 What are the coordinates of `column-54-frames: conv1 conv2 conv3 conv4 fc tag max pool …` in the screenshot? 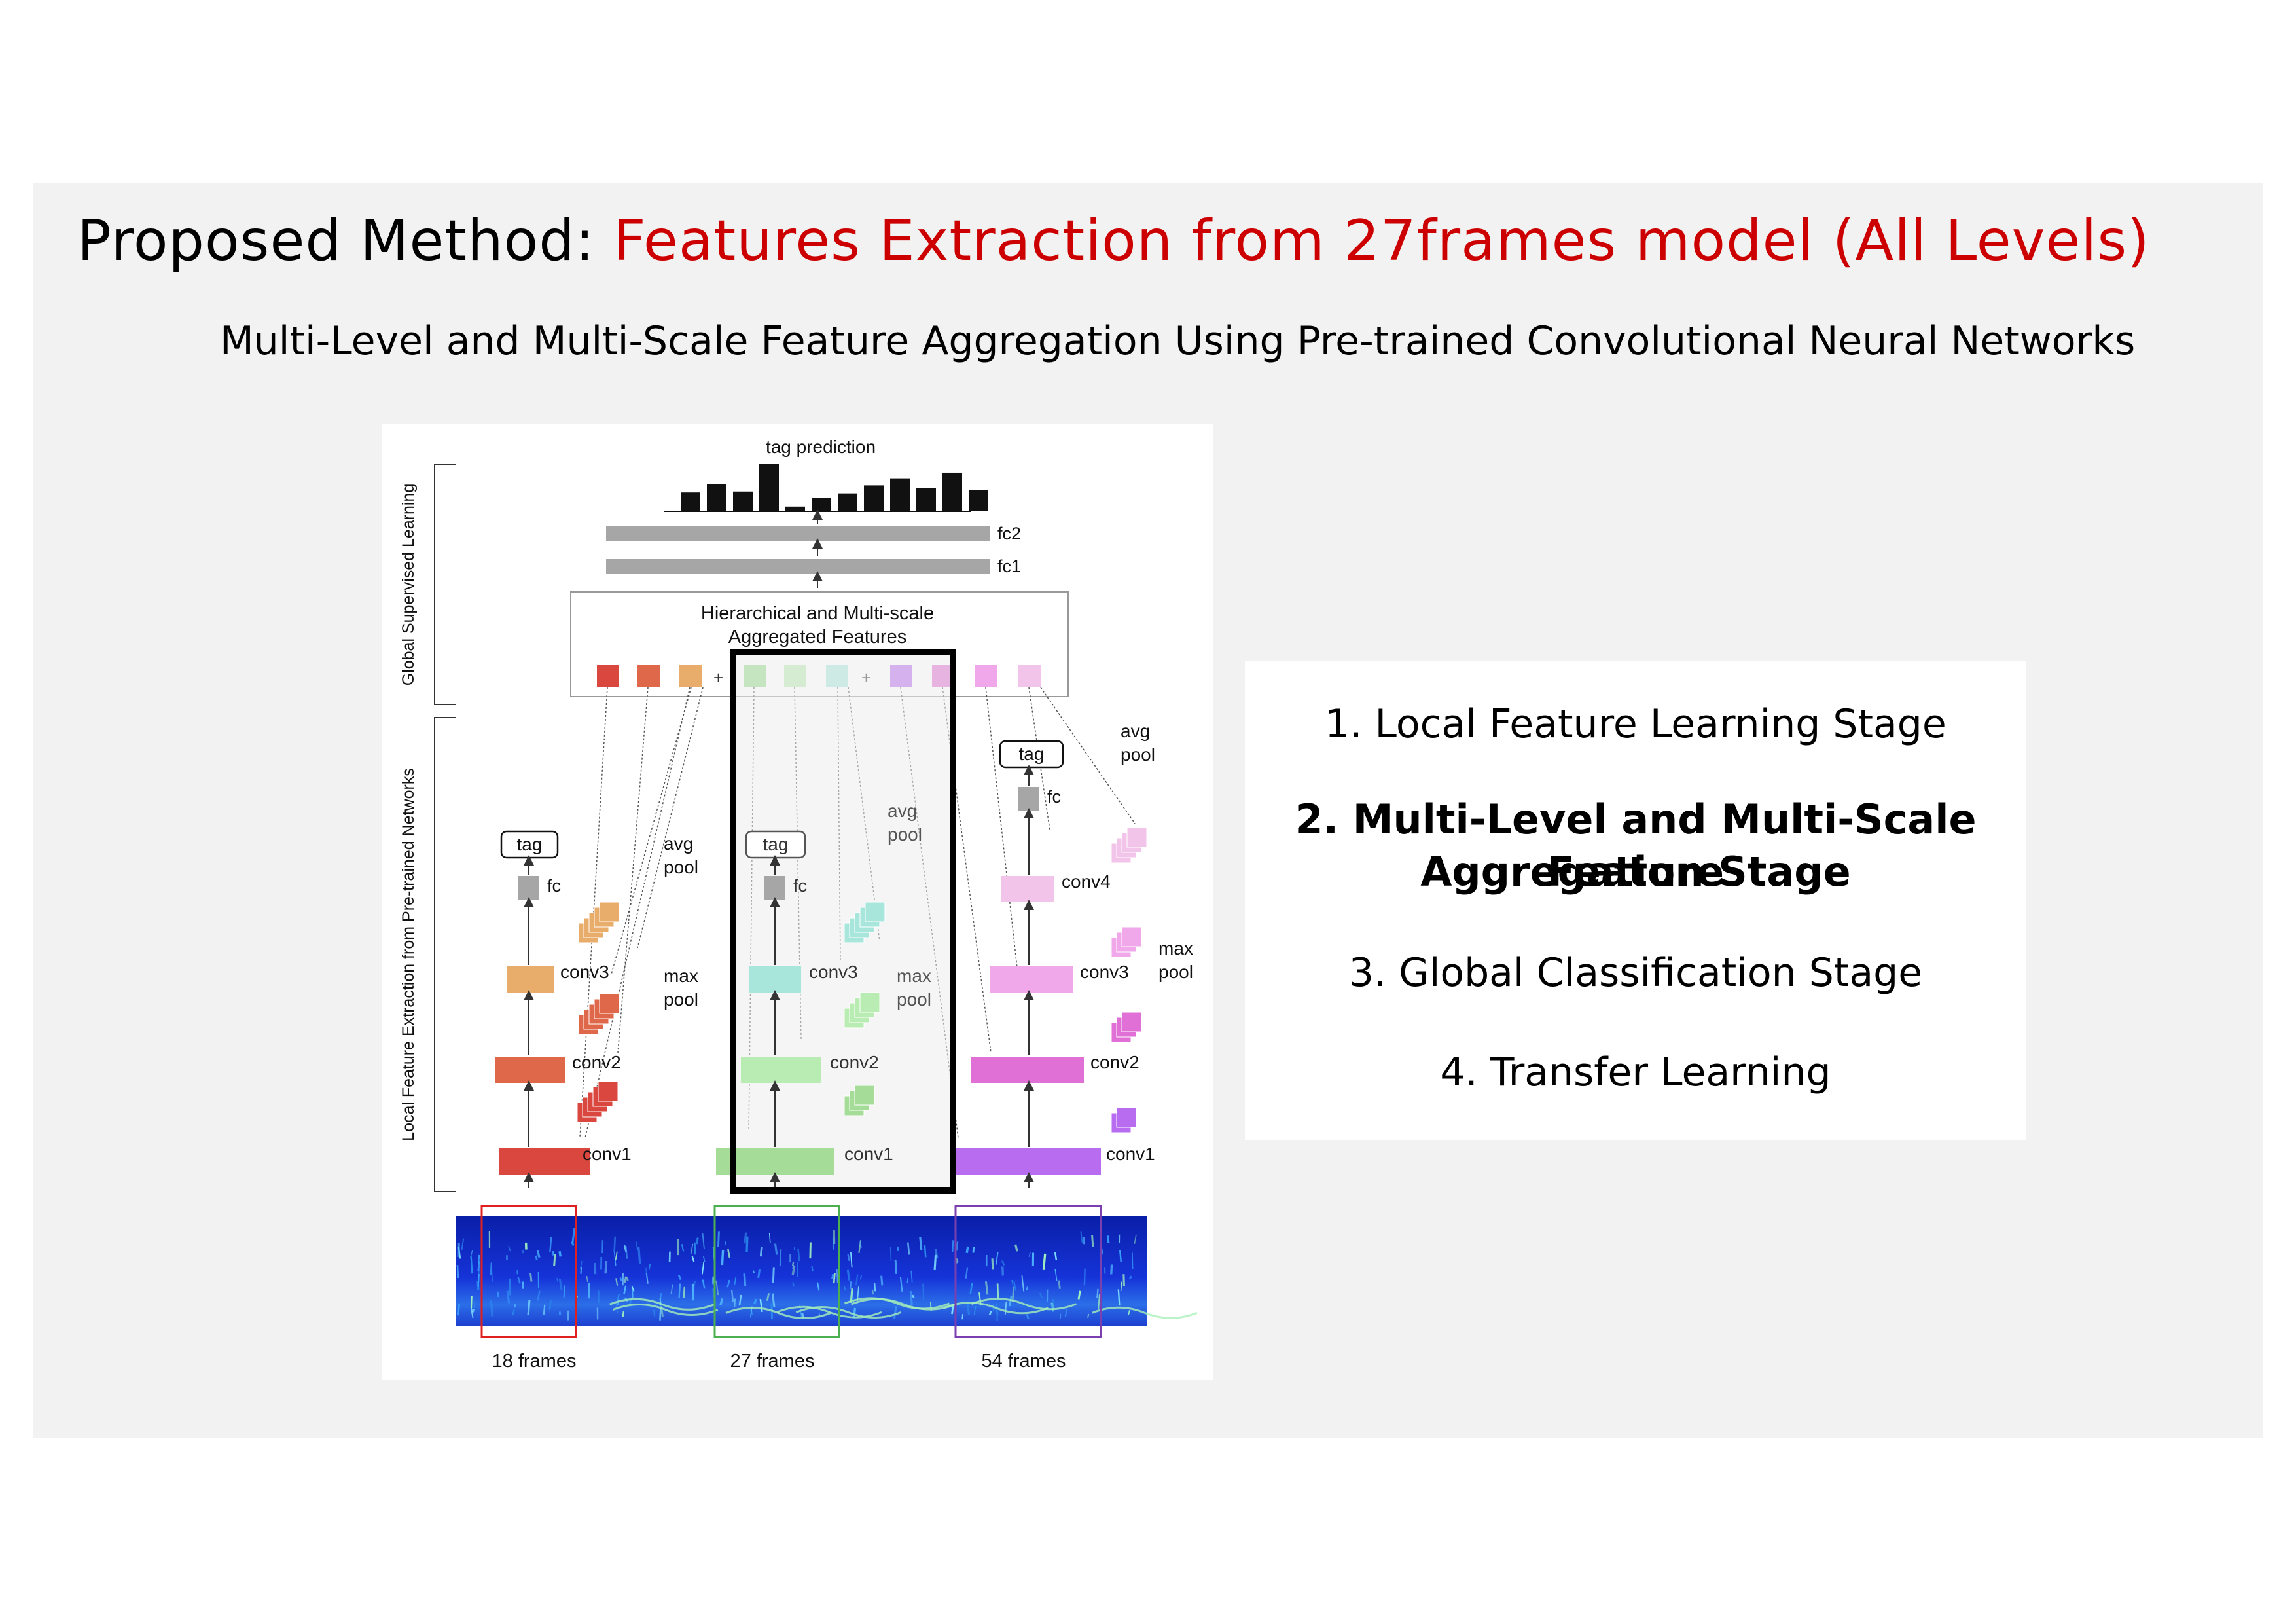 It's located at (1074, 954).